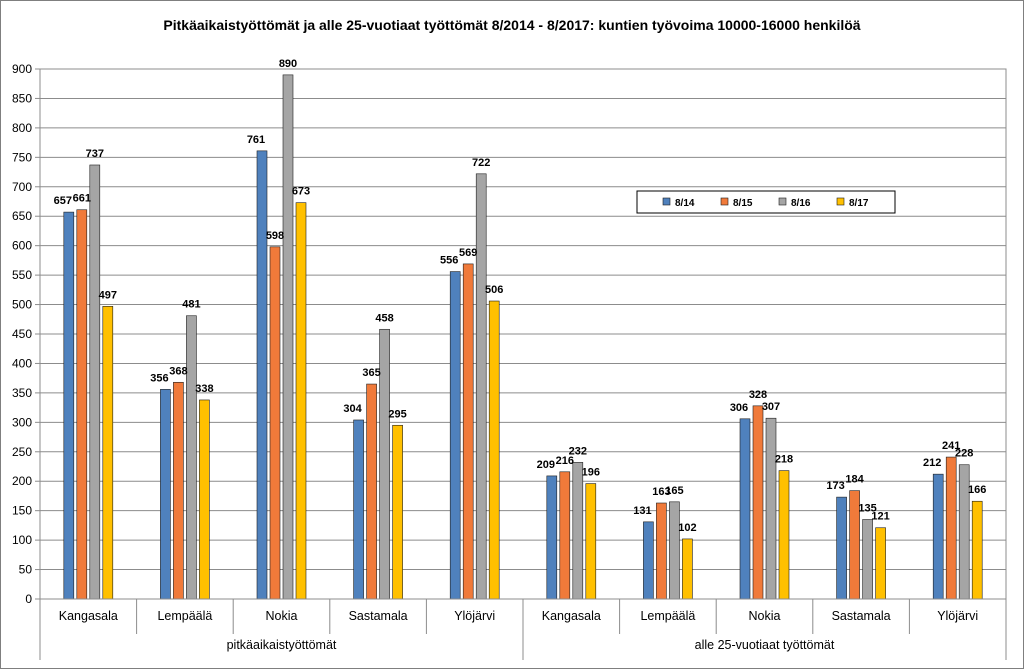 The image size is (1024, 669). Describe the element at coordinates (26, 570) in the screenshot. I see `y-tick-label: 50` at that location.